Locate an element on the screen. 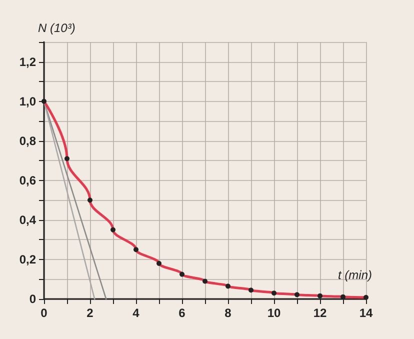 This screenshot has width=414, height=339. x-tick-label: 10 is located at coordinates (274, 313).